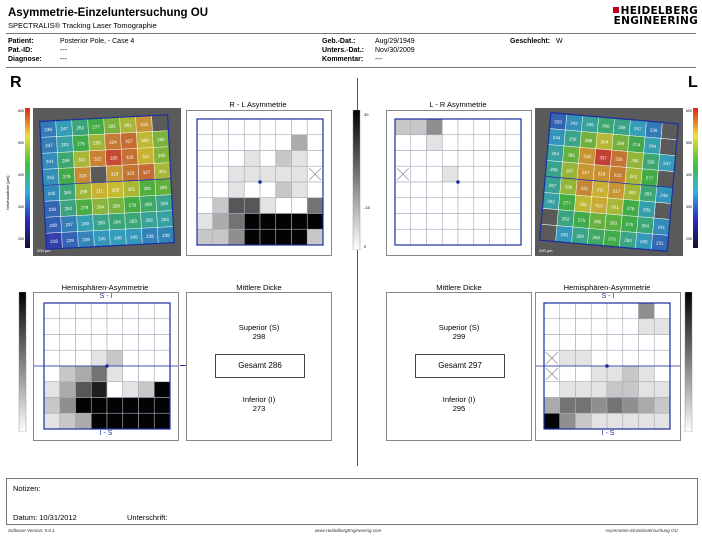 The width and height of the screenshot is (702, 536). I want to click on notes-box: Notizen: Datum: 10/31/2012 Unterschrift:, so click(352, 501).